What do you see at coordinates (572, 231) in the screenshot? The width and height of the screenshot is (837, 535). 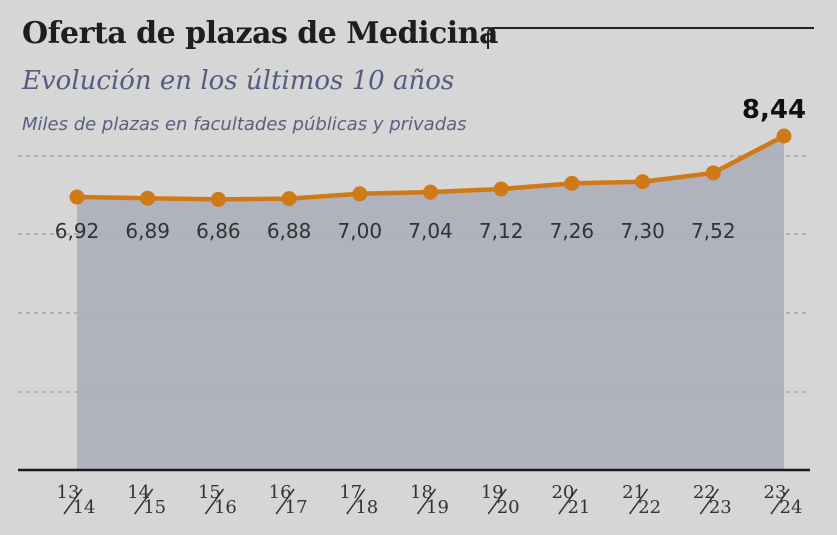 I see `data-label-7: 7,26` at bounding box center [572, 231].